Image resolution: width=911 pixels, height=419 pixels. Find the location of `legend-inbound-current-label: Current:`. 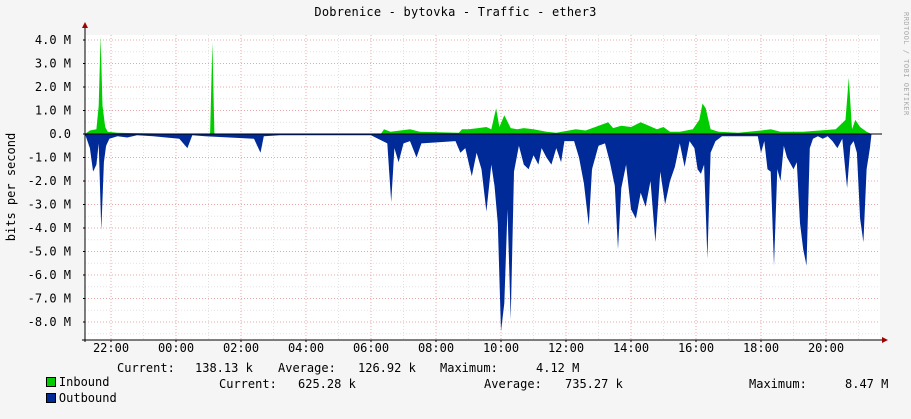

legend-inbound-current-label: Current: is located at coordinates (146, 368).